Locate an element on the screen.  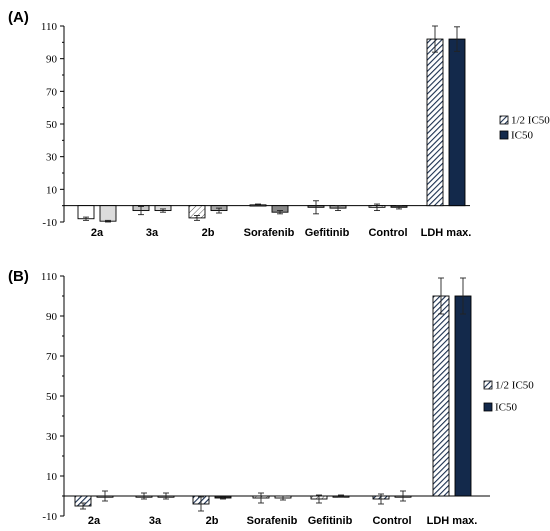
panel-a-legend: 1/2 IC50 IC50 is located at coordinates (524, 128).